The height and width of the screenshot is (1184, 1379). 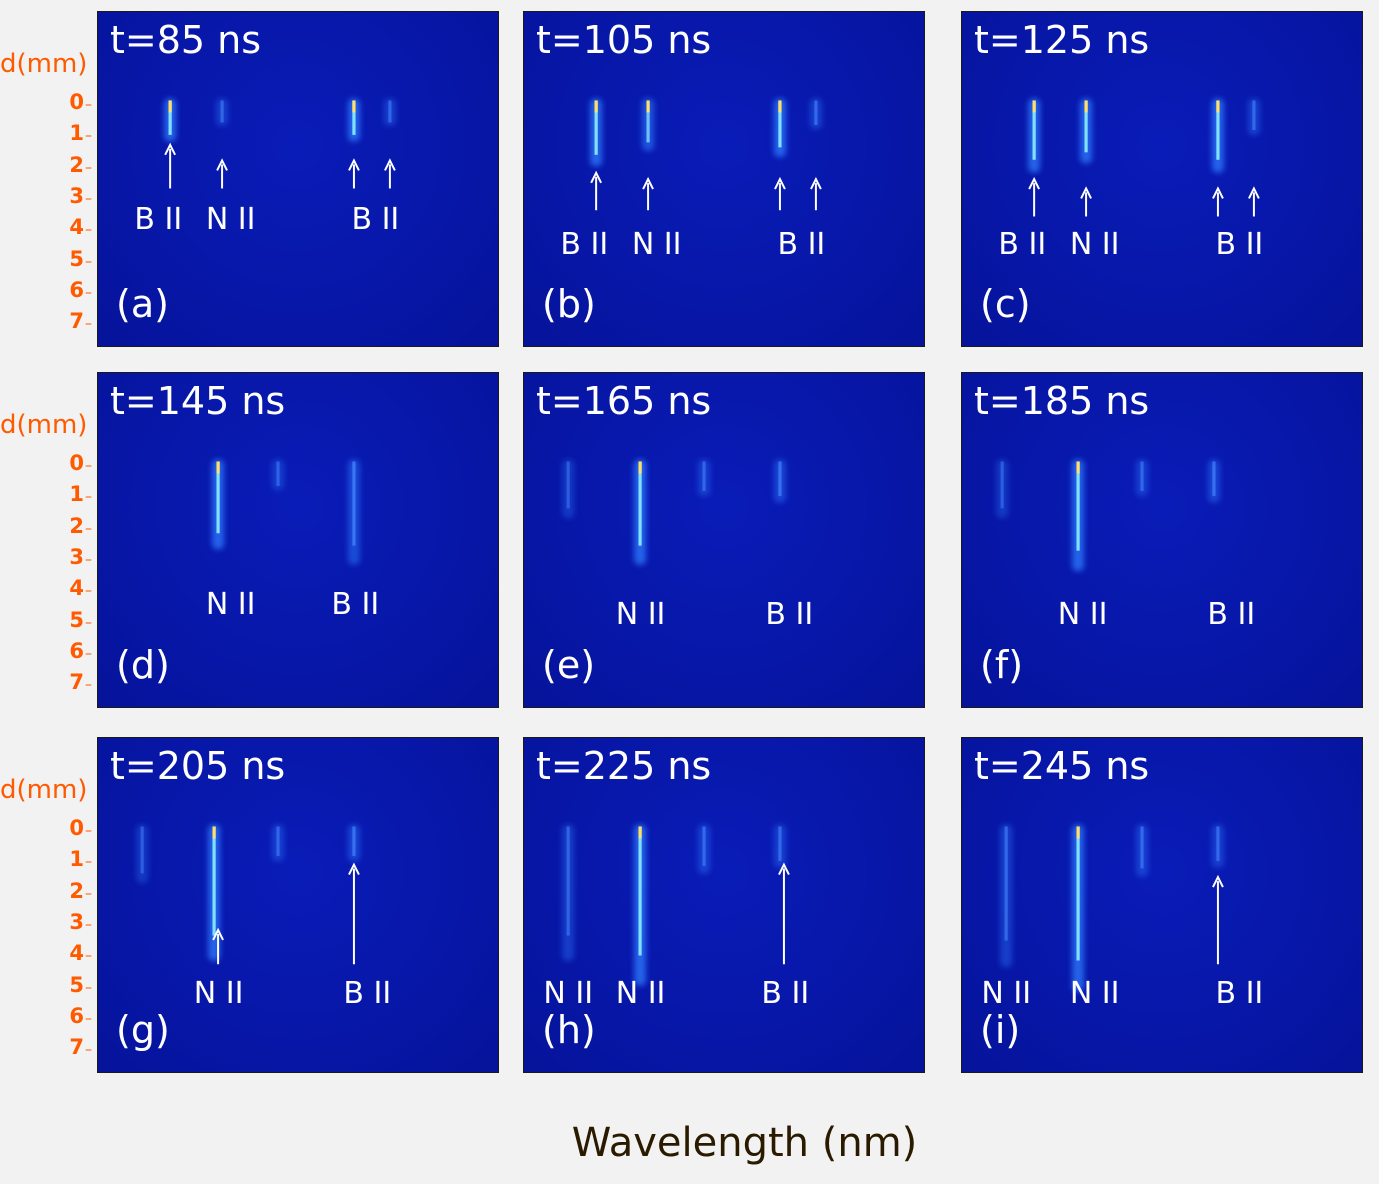 I want to click on spectrum-panel: t=145 ns N II B II (d), so click(x=298, y=540).